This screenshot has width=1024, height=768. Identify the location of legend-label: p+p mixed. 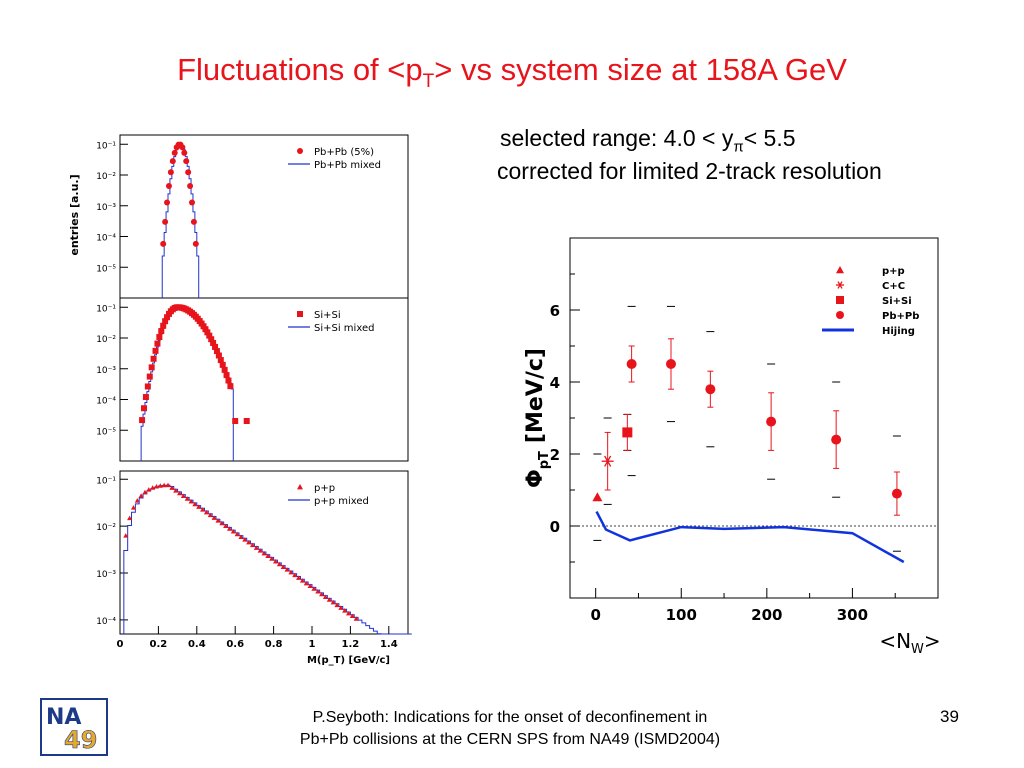
(341, 501).